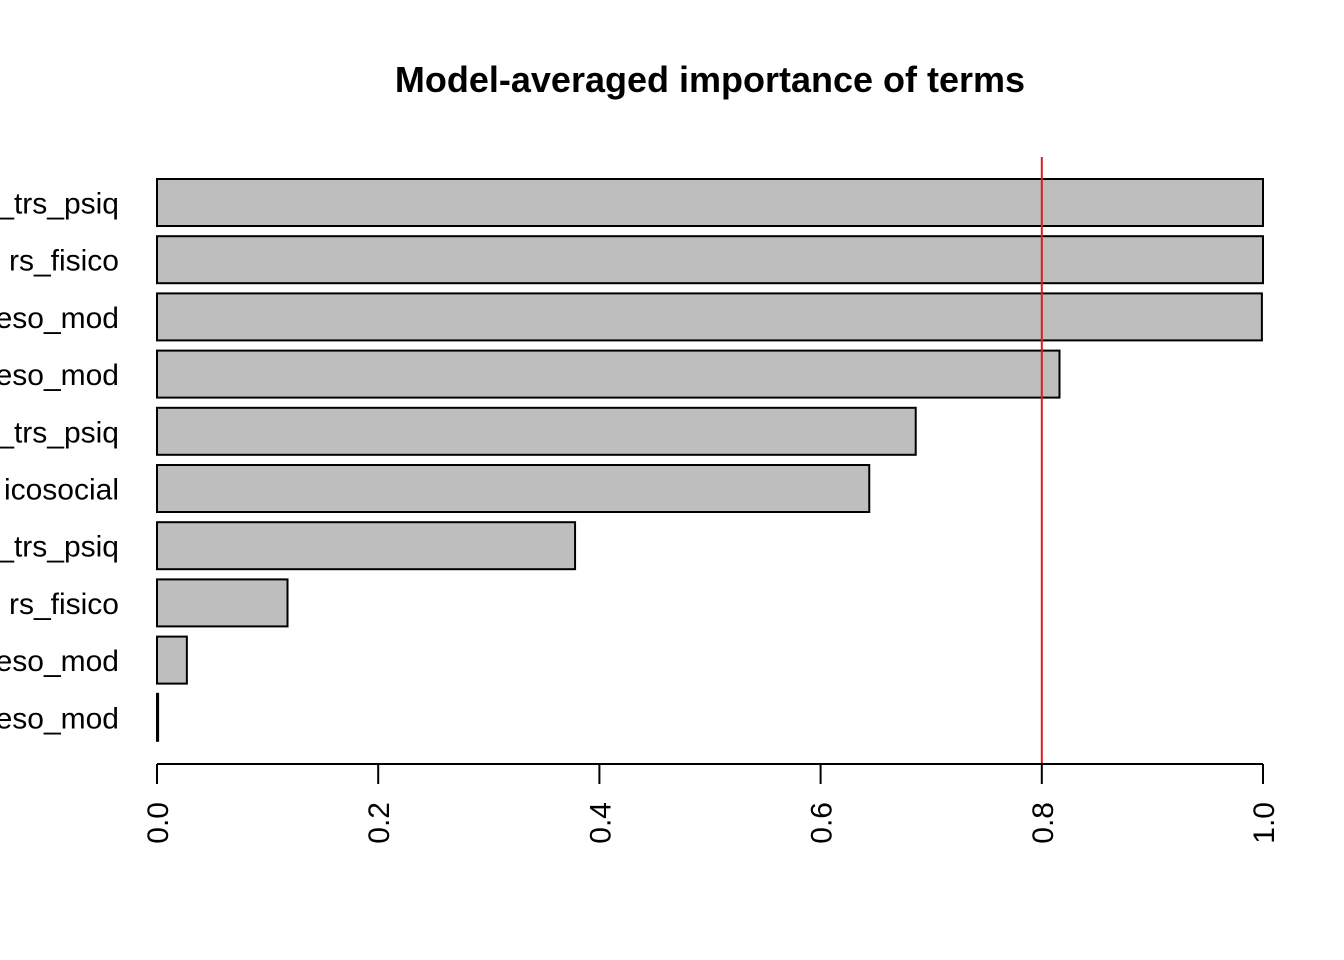 This screenshot has width=1344, height=960. Describe the element at coordinates (61, 490) in the screenshot. I see `category-label: icosocial` at that location.